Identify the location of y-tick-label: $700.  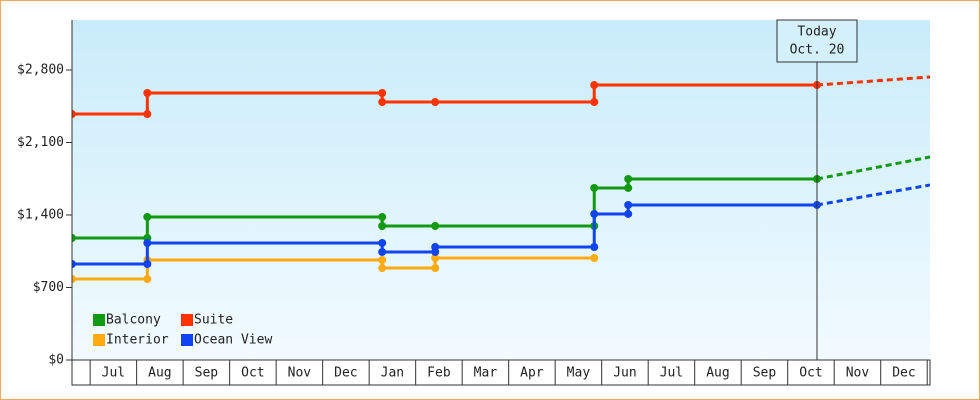
(48, 287).